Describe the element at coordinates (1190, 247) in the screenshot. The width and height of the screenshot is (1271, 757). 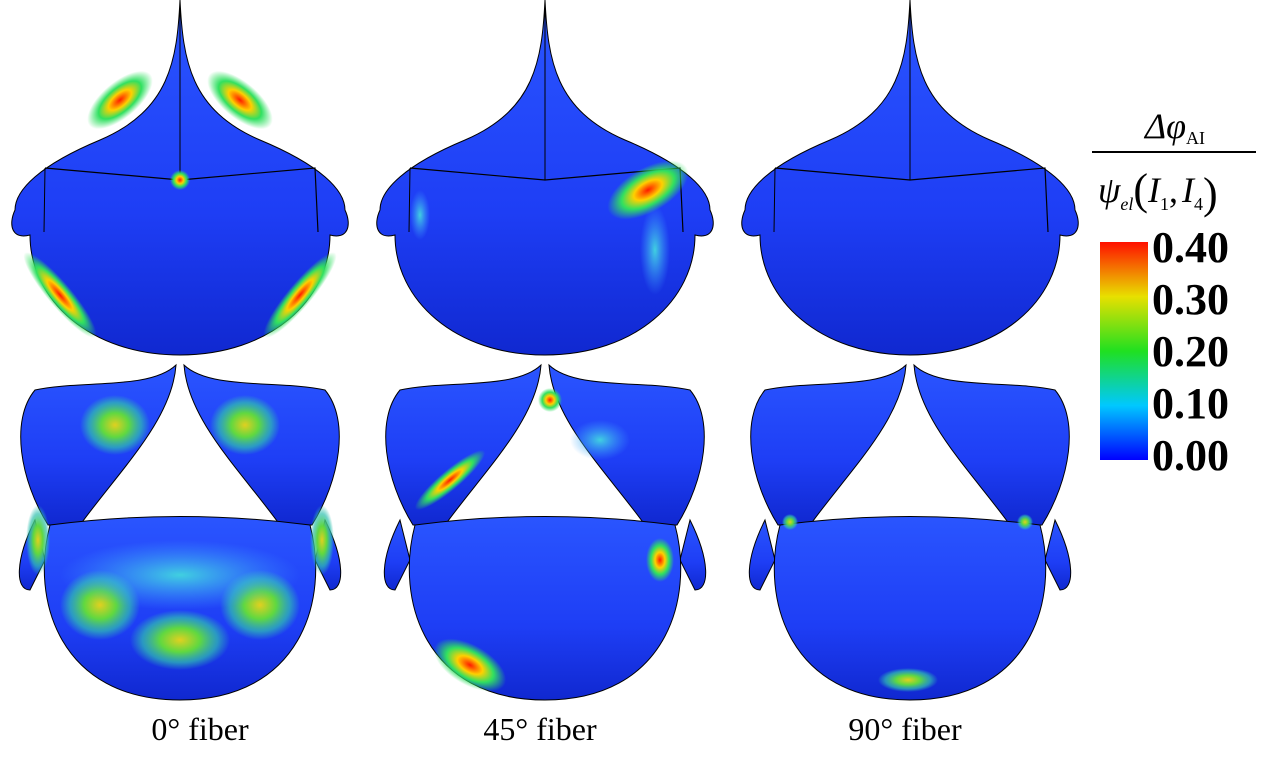
I see `tick-label: 0.40` at that location.